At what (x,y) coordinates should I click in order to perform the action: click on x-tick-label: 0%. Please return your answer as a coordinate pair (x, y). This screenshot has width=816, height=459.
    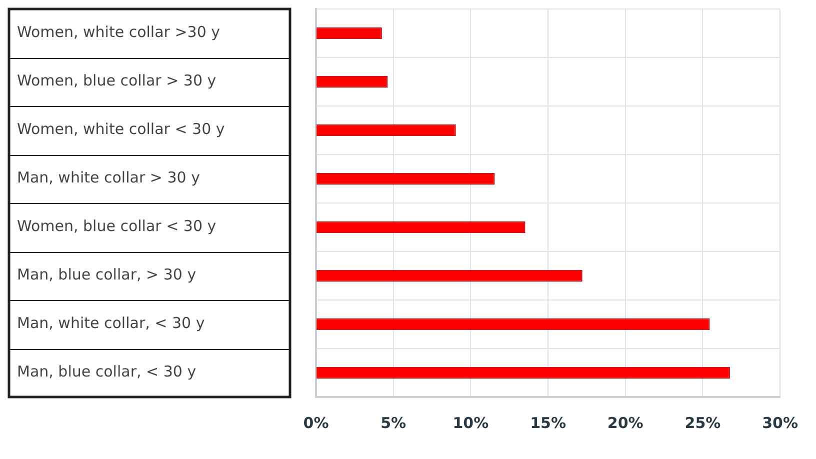
    Looking at the image, I should click on (316, 423).